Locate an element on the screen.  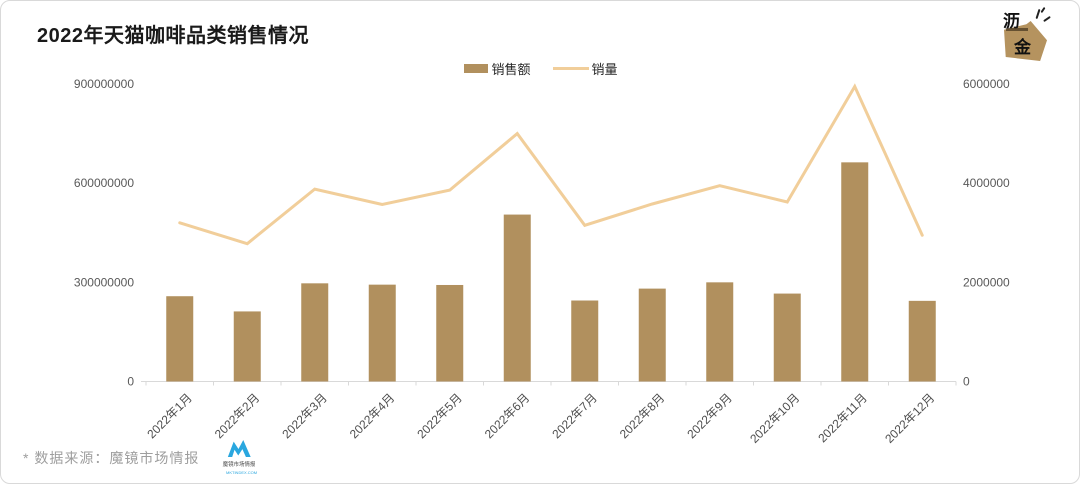
mojing-logo-caption: 魔镜市场情报 is located at coordinates (239, 464).